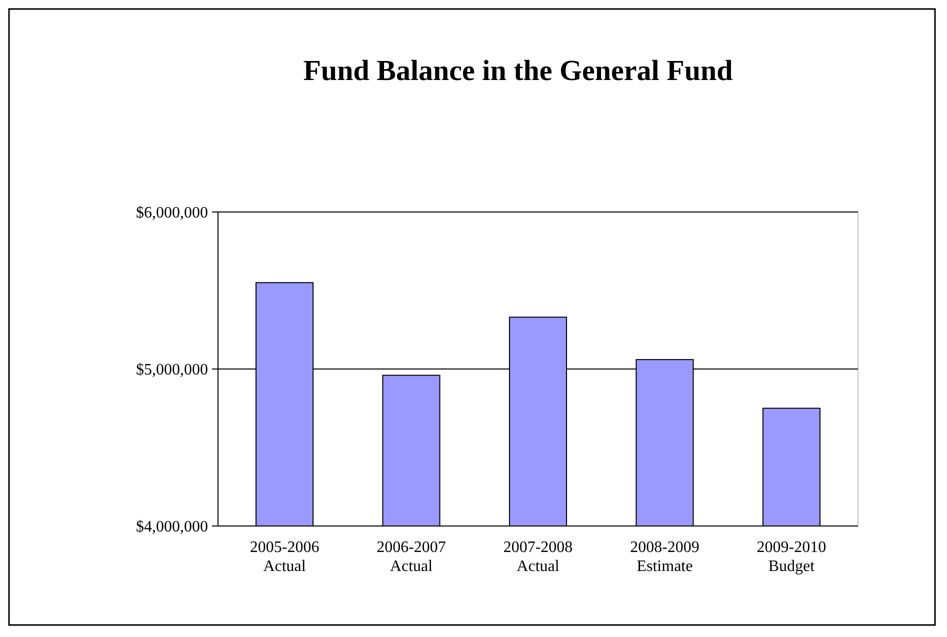  What do you see at coordinates (665, 557) in the screenshot?
I see `x-tick-label: 2008-2009 Estimate` at bounding box center [665, 557].